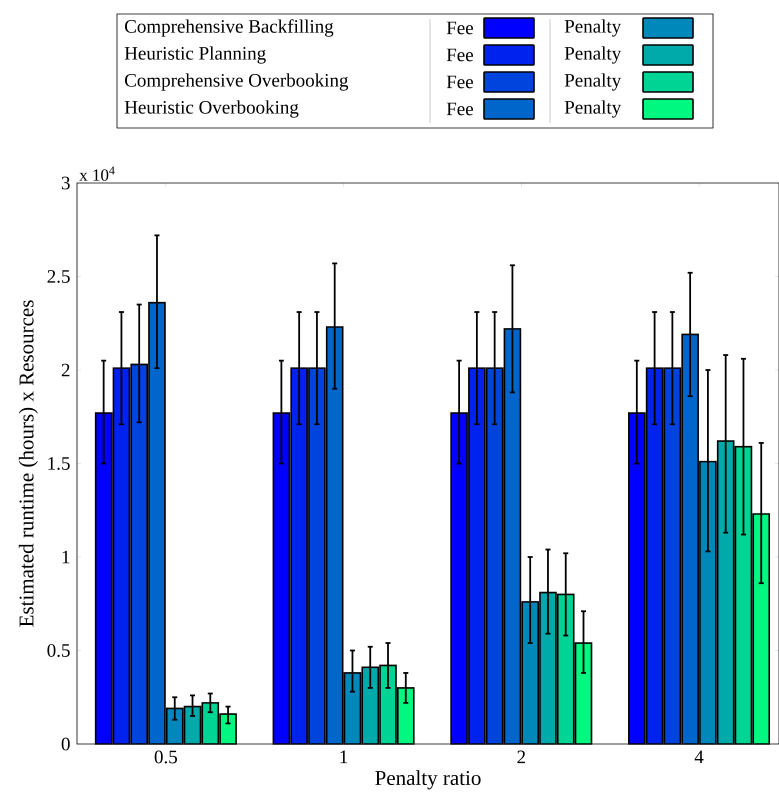 The width and height of the screenshot is (779, 802). Describe the element at coordinates (58, 650) in the screenshot. I see `y-tick-label: 0.5` at that location.